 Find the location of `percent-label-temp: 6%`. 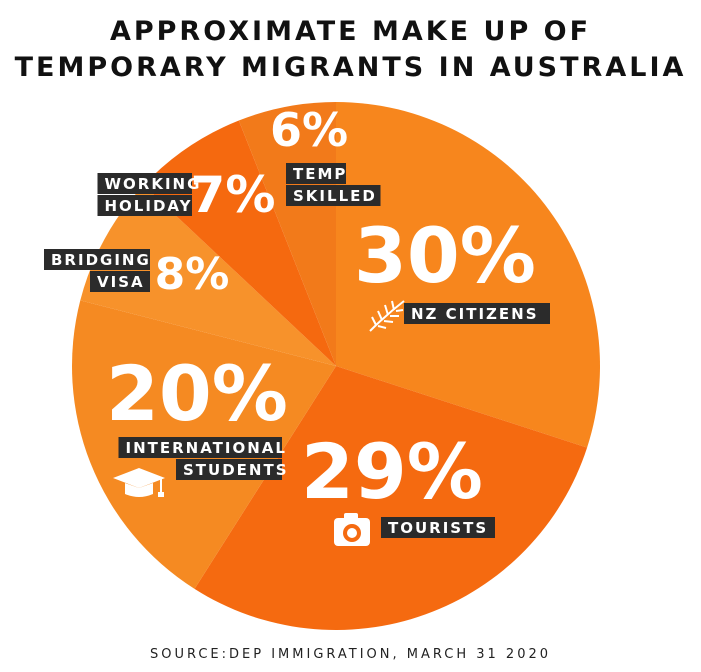

percent-label-temp: 6% is located at coordinates (309, 130).